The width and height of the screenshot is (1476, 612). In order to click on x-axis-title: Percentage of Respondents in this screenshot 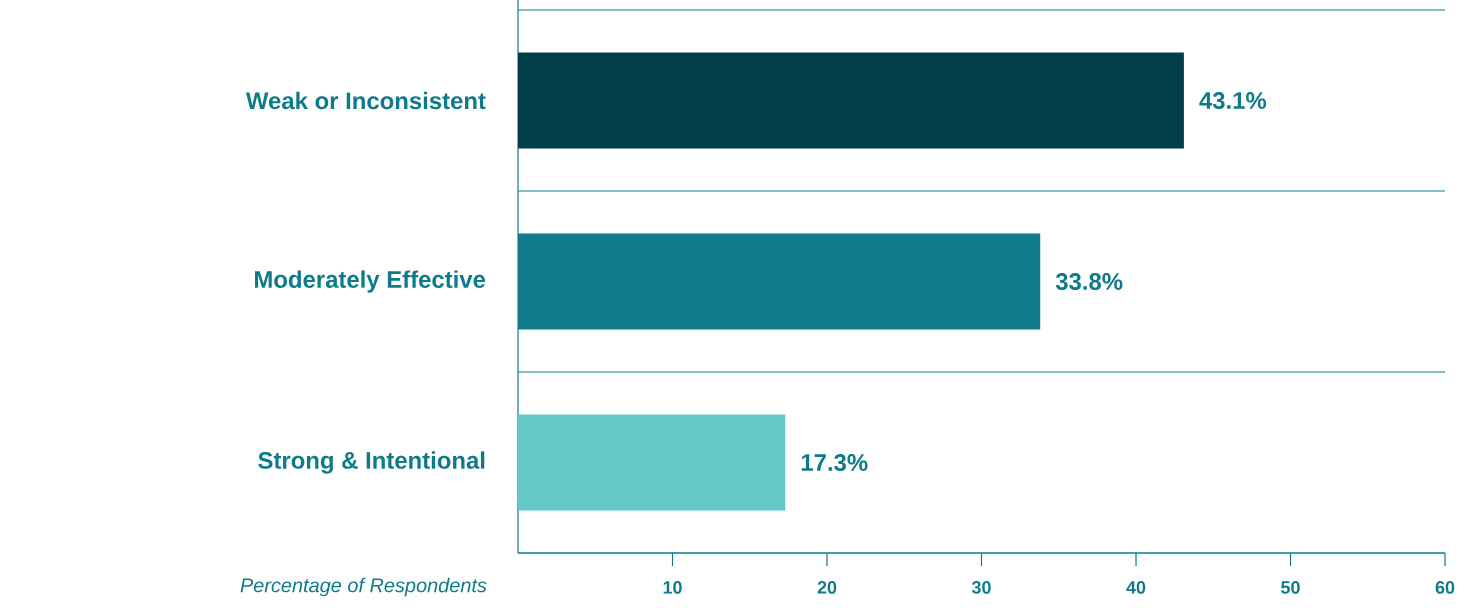, I will do `click(363, 587)`.